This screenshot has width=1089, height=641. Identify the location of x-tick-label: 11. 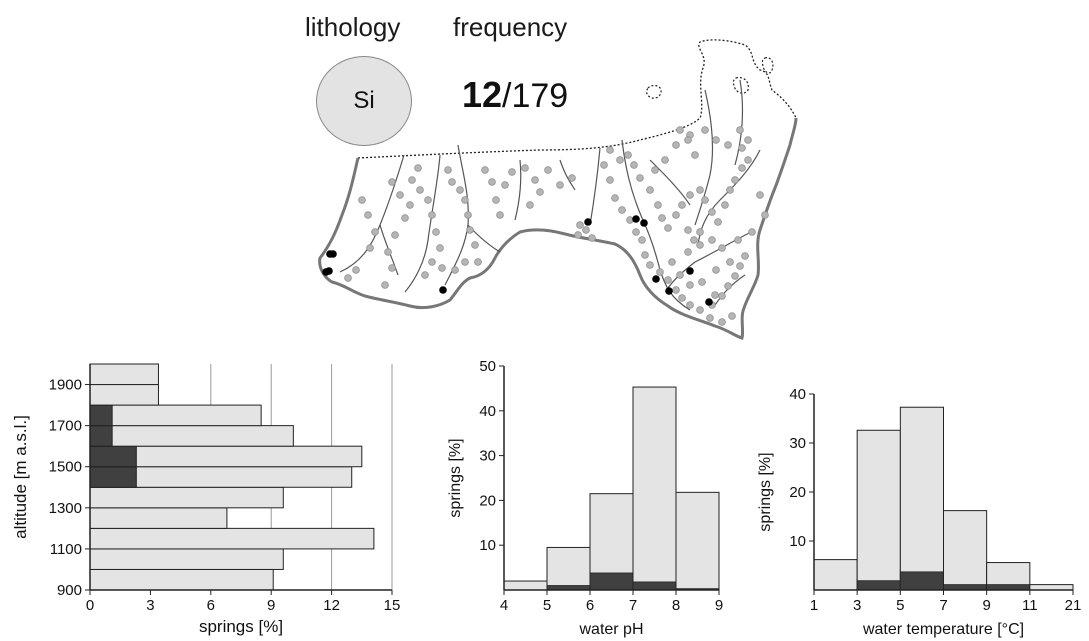
(1030, 605).